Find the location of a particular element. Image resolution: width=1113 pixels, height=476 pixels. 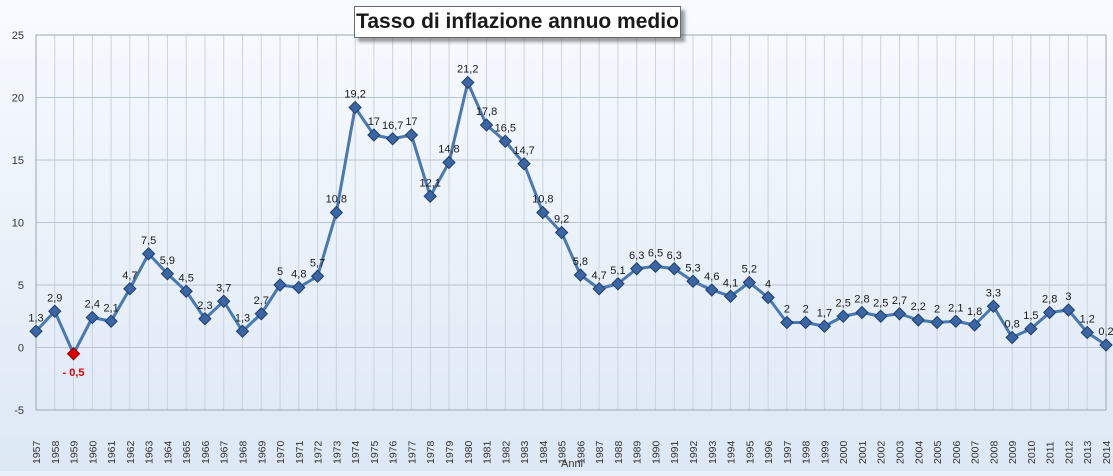

x-tick-label: 2002 is located at coordinates (882, 452).